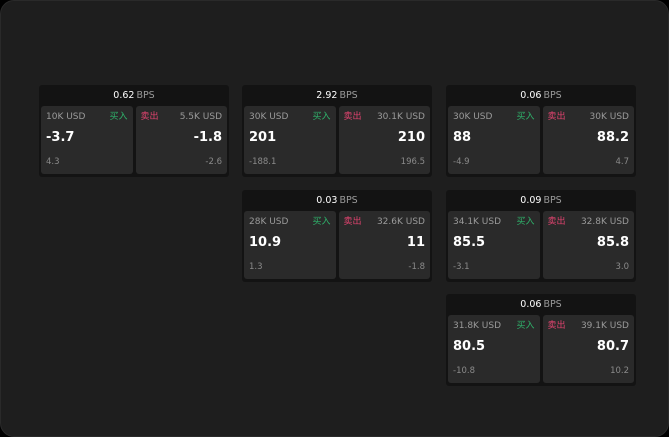  What do you see at coordinates (588, 349) in the screenshot?
I see `sell-tile: 卖出 39.1K USD 80.7 10.2` at bounding box center [588, 349].